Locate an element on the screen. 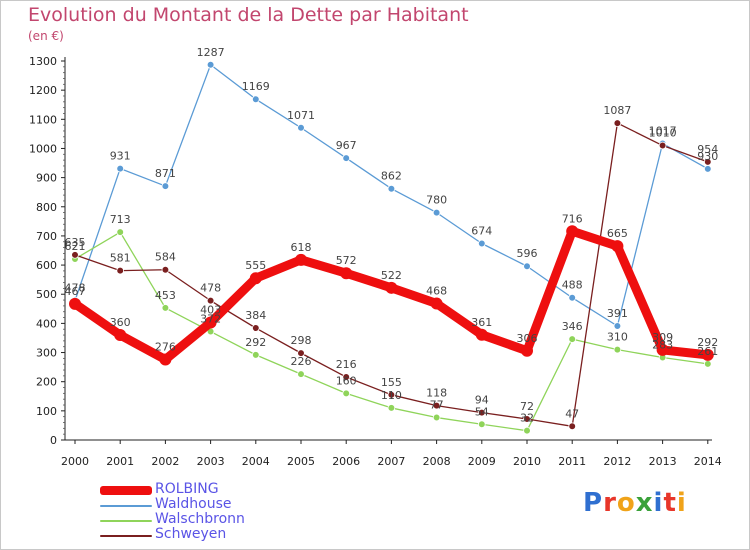 The image size is (750, 550). data-label: 226 is located at coordinates (301, 361).